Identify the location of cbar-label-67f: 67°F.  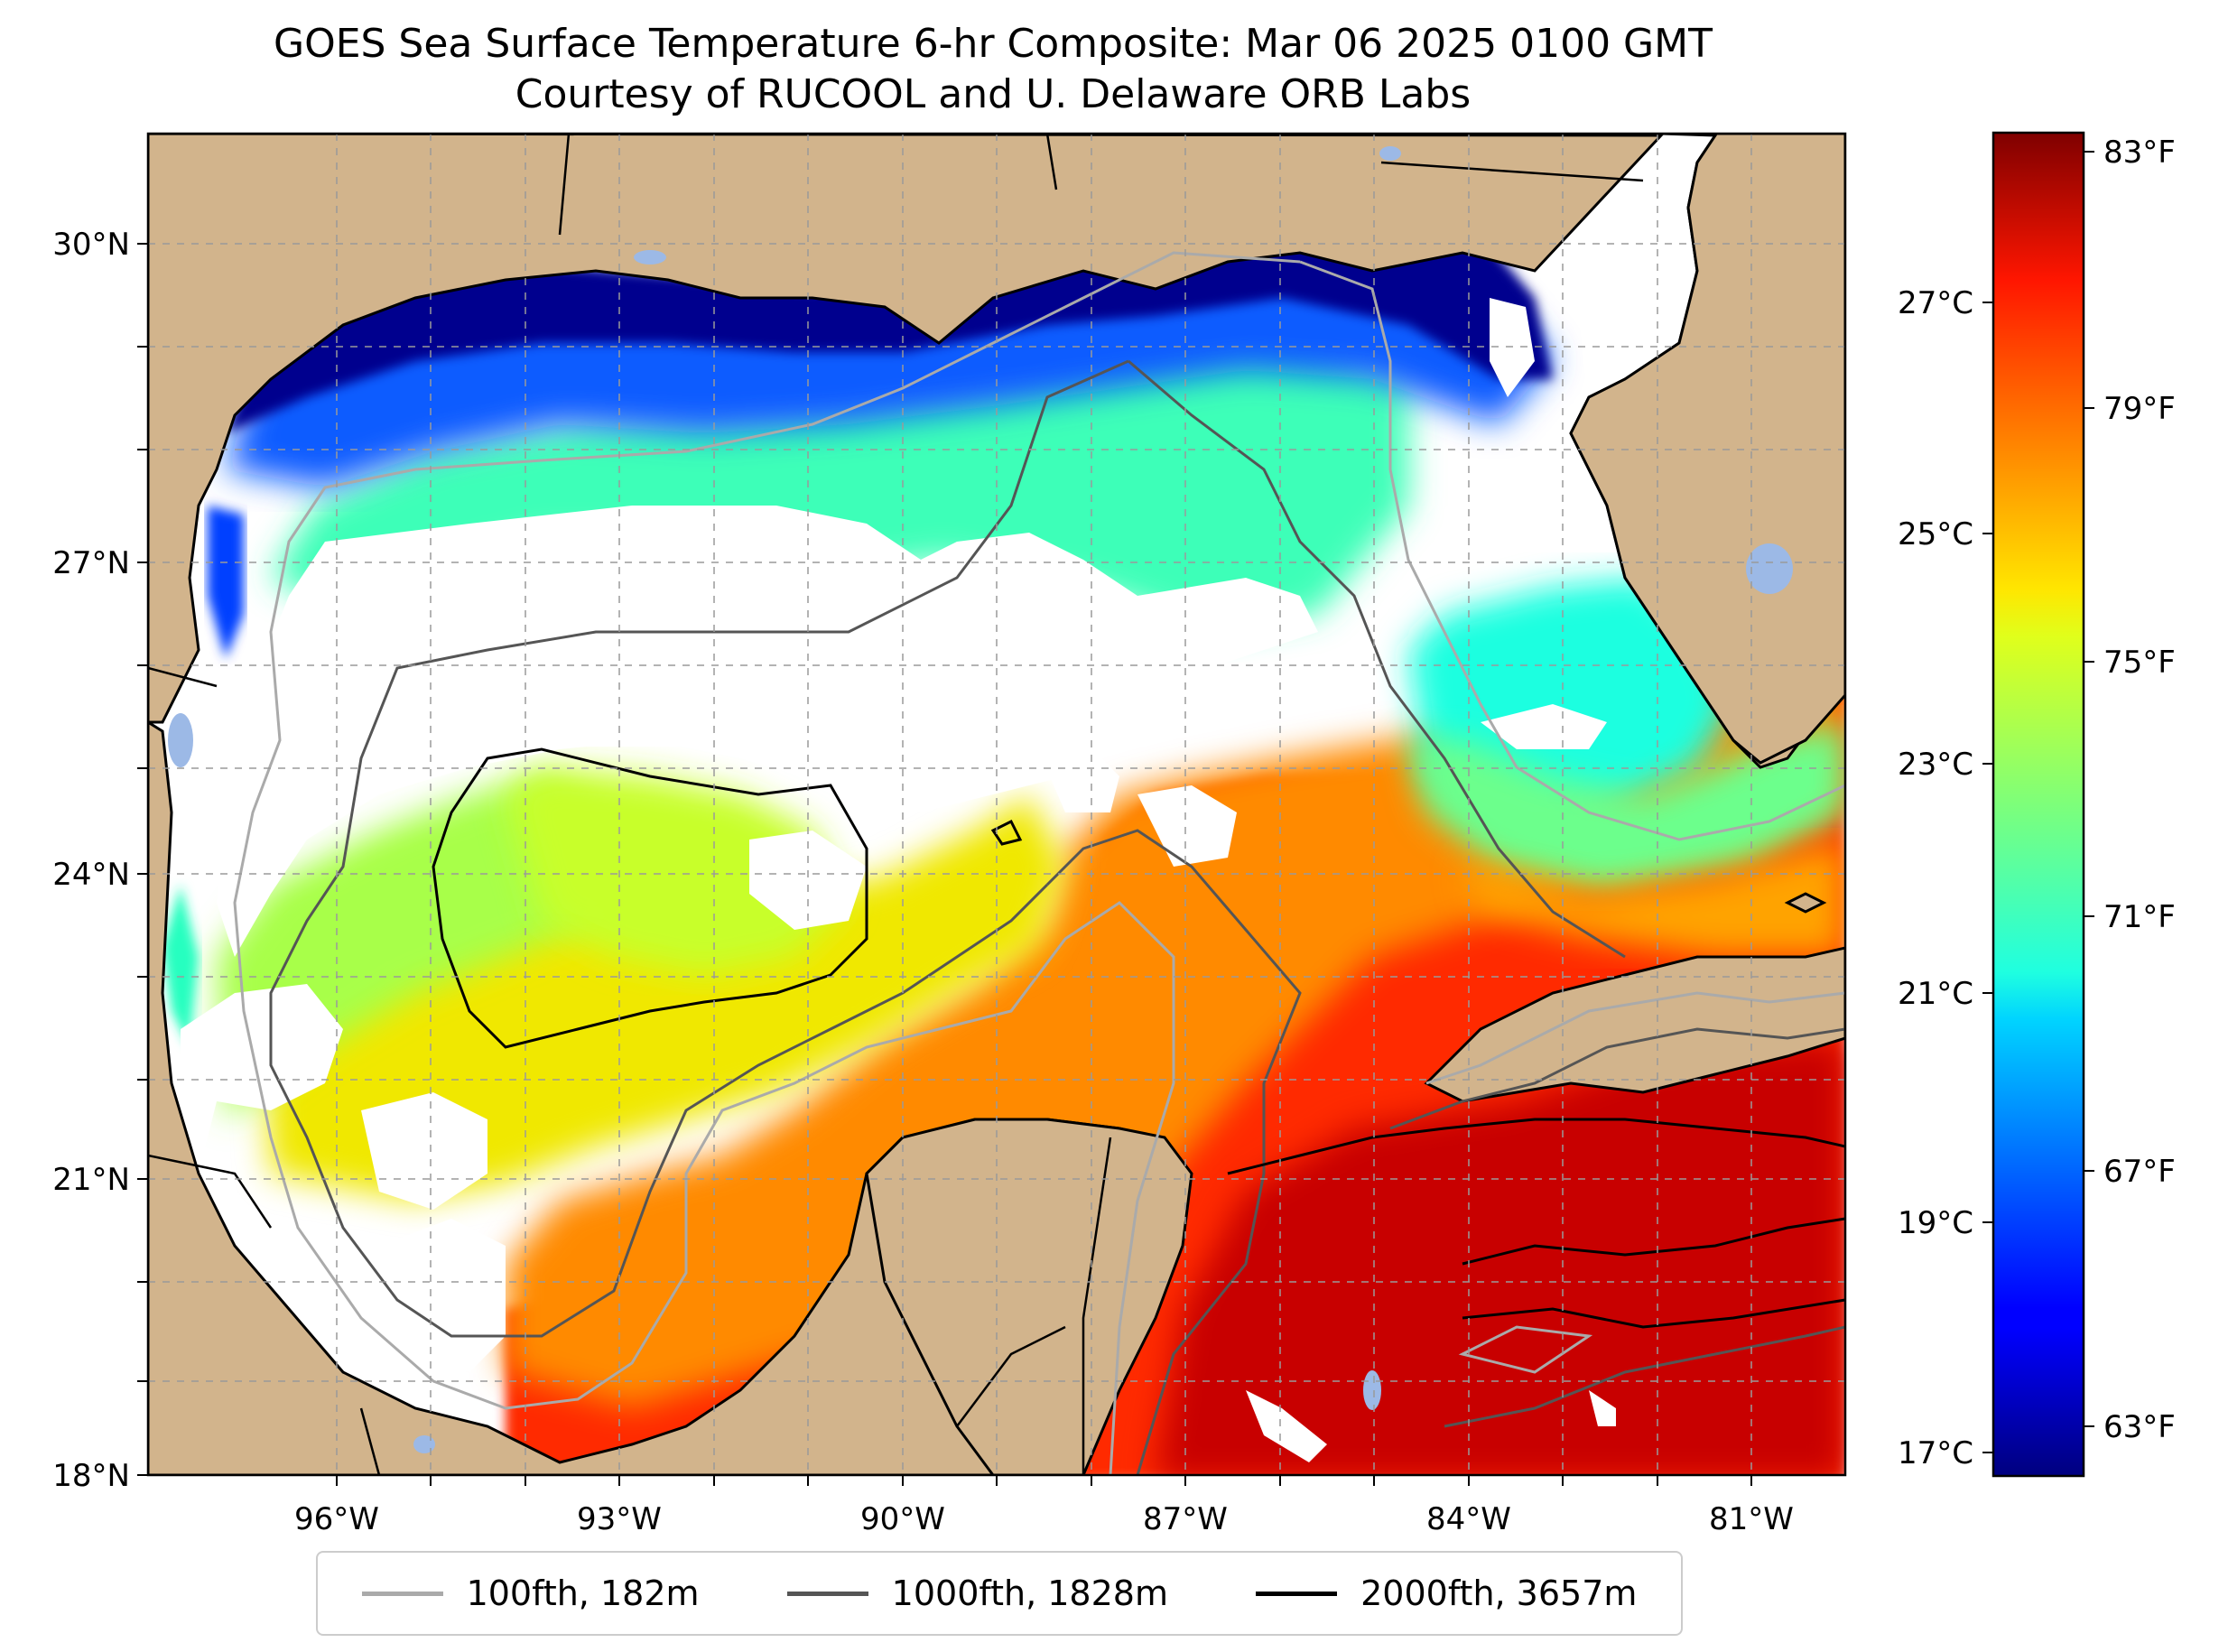
(2139, 1172).